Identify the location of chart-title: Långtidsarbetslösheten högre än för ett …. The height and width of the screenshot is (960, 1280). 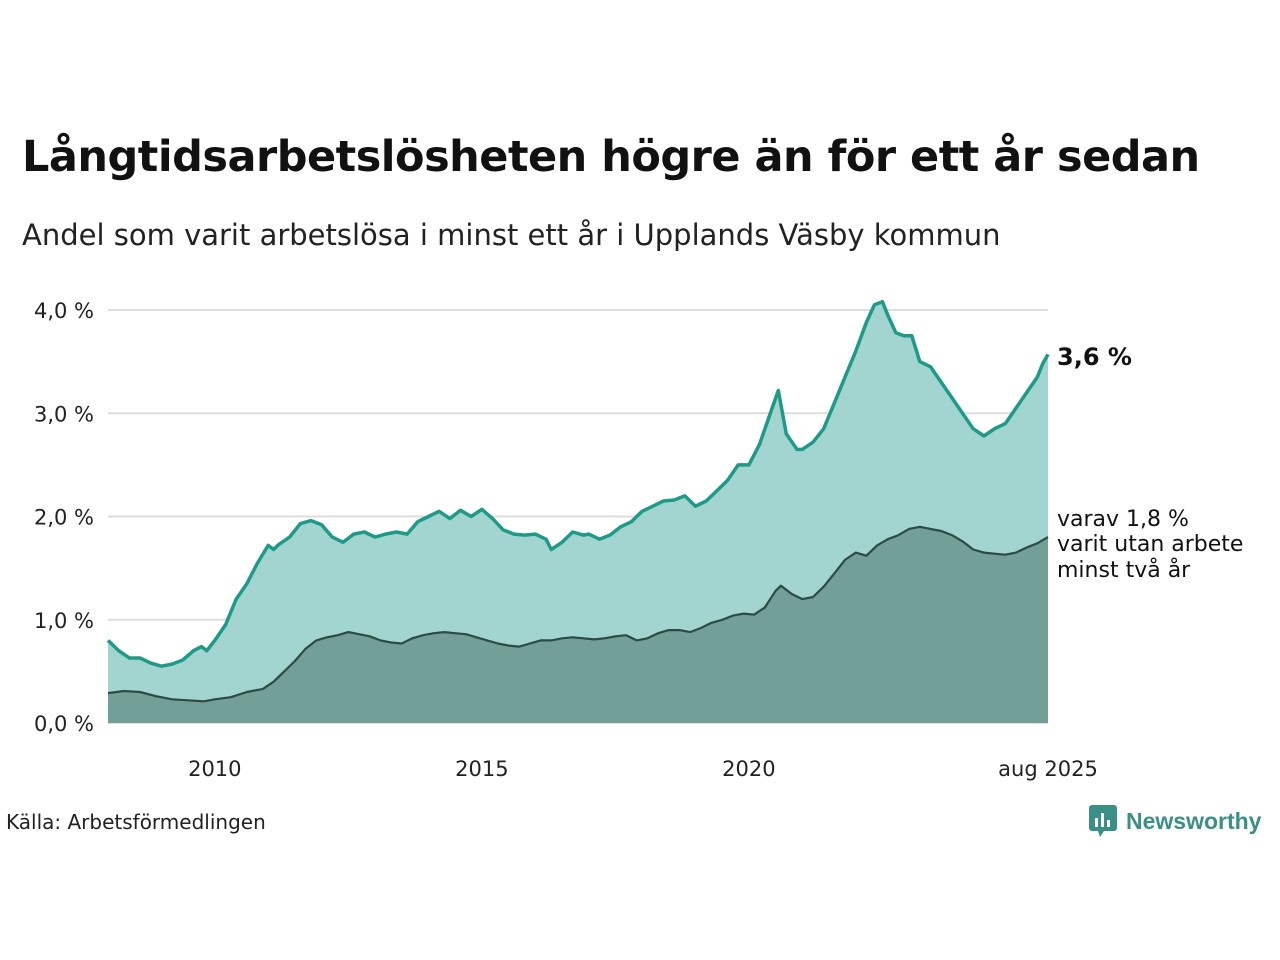
(611, 157).